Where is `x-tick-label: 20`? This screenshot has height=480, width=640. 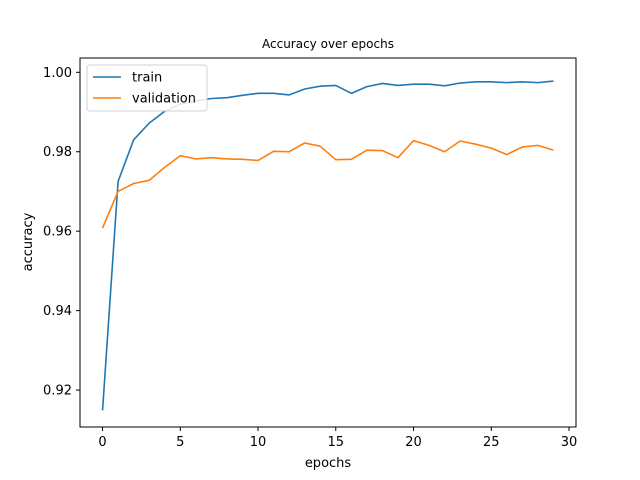
x-tick-label: 20 is located at coordinates (413, 442).